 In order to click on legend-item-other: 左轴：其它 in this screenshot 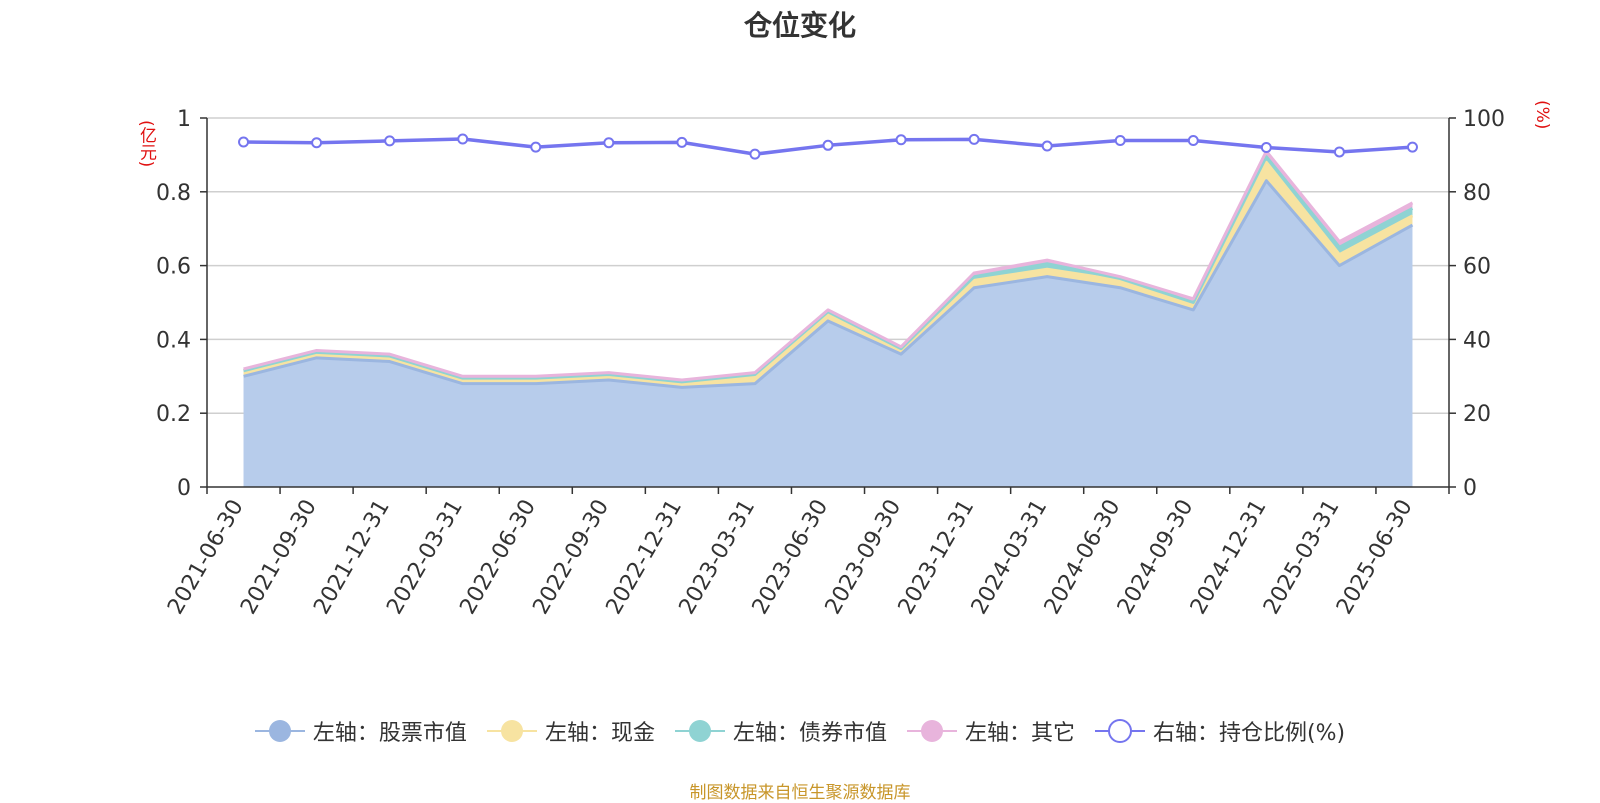, I will do `click(990, 731)`.